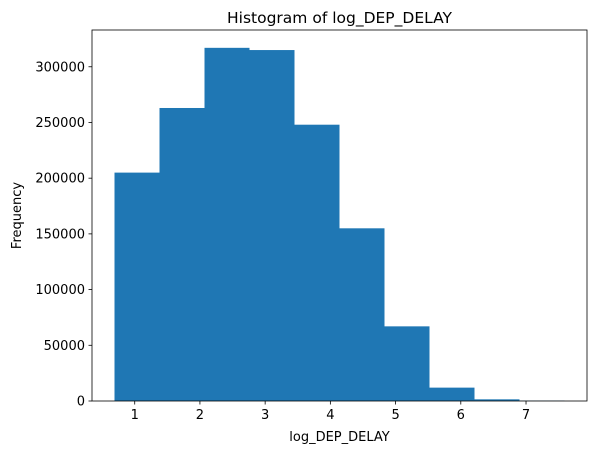 This screenshot has width=597, height=455. What do you see at coordinates (60, 179) in the screenshot?
I see `y-tick-label: 200000` at bounding box center [60, 179].